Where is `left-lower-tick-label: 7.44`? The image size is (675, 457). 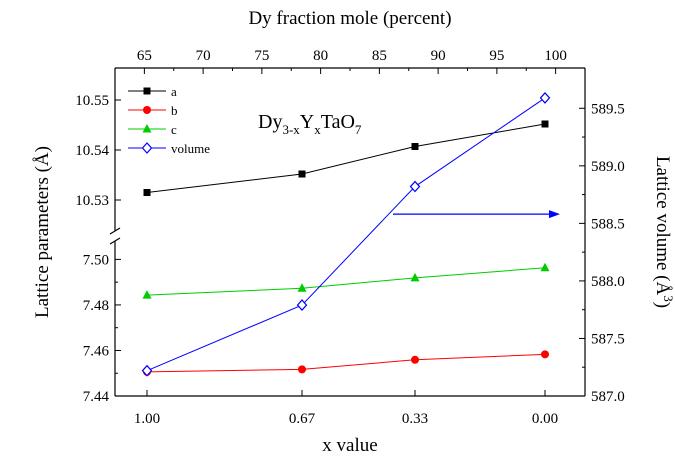
left-lower-tick-label: 7.44 is located at coordinates (96, 397).